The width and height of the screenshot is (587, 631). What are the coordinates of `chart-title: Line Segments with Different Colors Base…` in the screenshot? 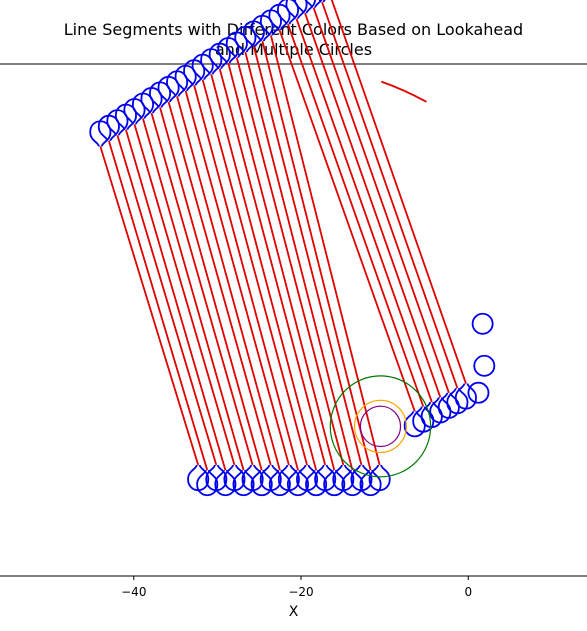 It's located at (293, 39).